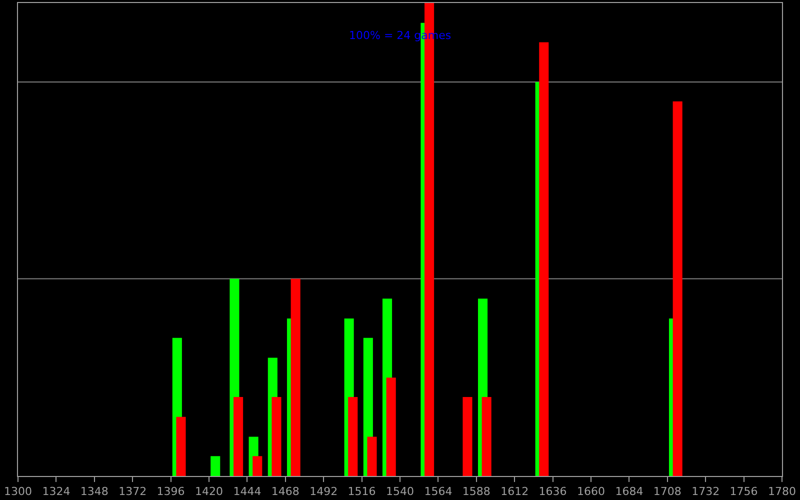 The width and height of the screenshot is (800, 500). I want to click on x-tick-label: 1300, so click(18, 491).